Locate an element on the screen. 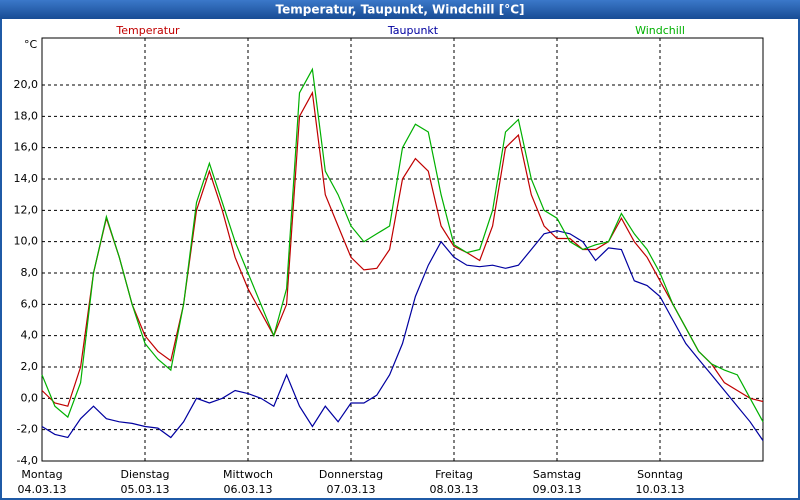 The width and height of the screenshot is (800, 500). x-tick-label: Donnerstag is located at coordinates (351, 474).